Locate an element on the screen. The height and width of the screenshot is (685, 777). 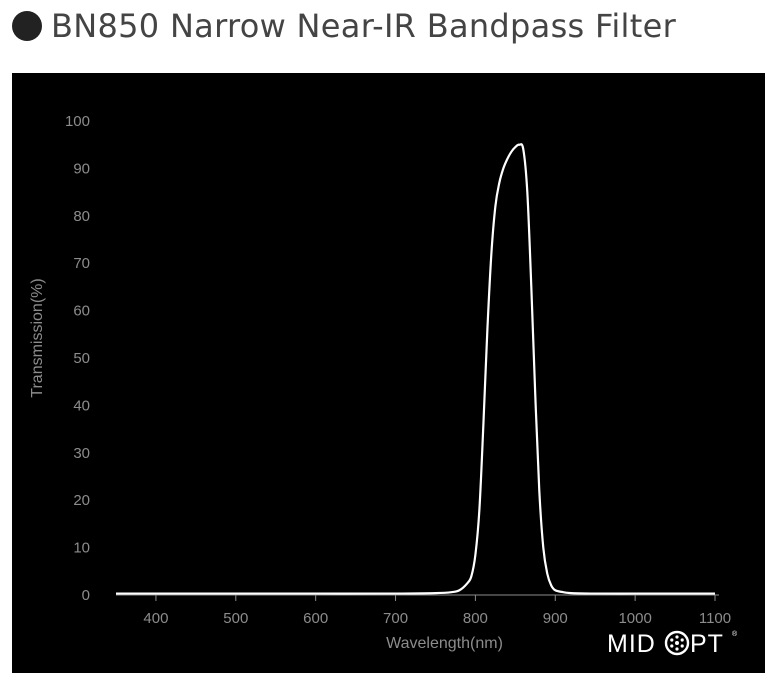
logo-lens-icon is located at coordinates (677, 643).